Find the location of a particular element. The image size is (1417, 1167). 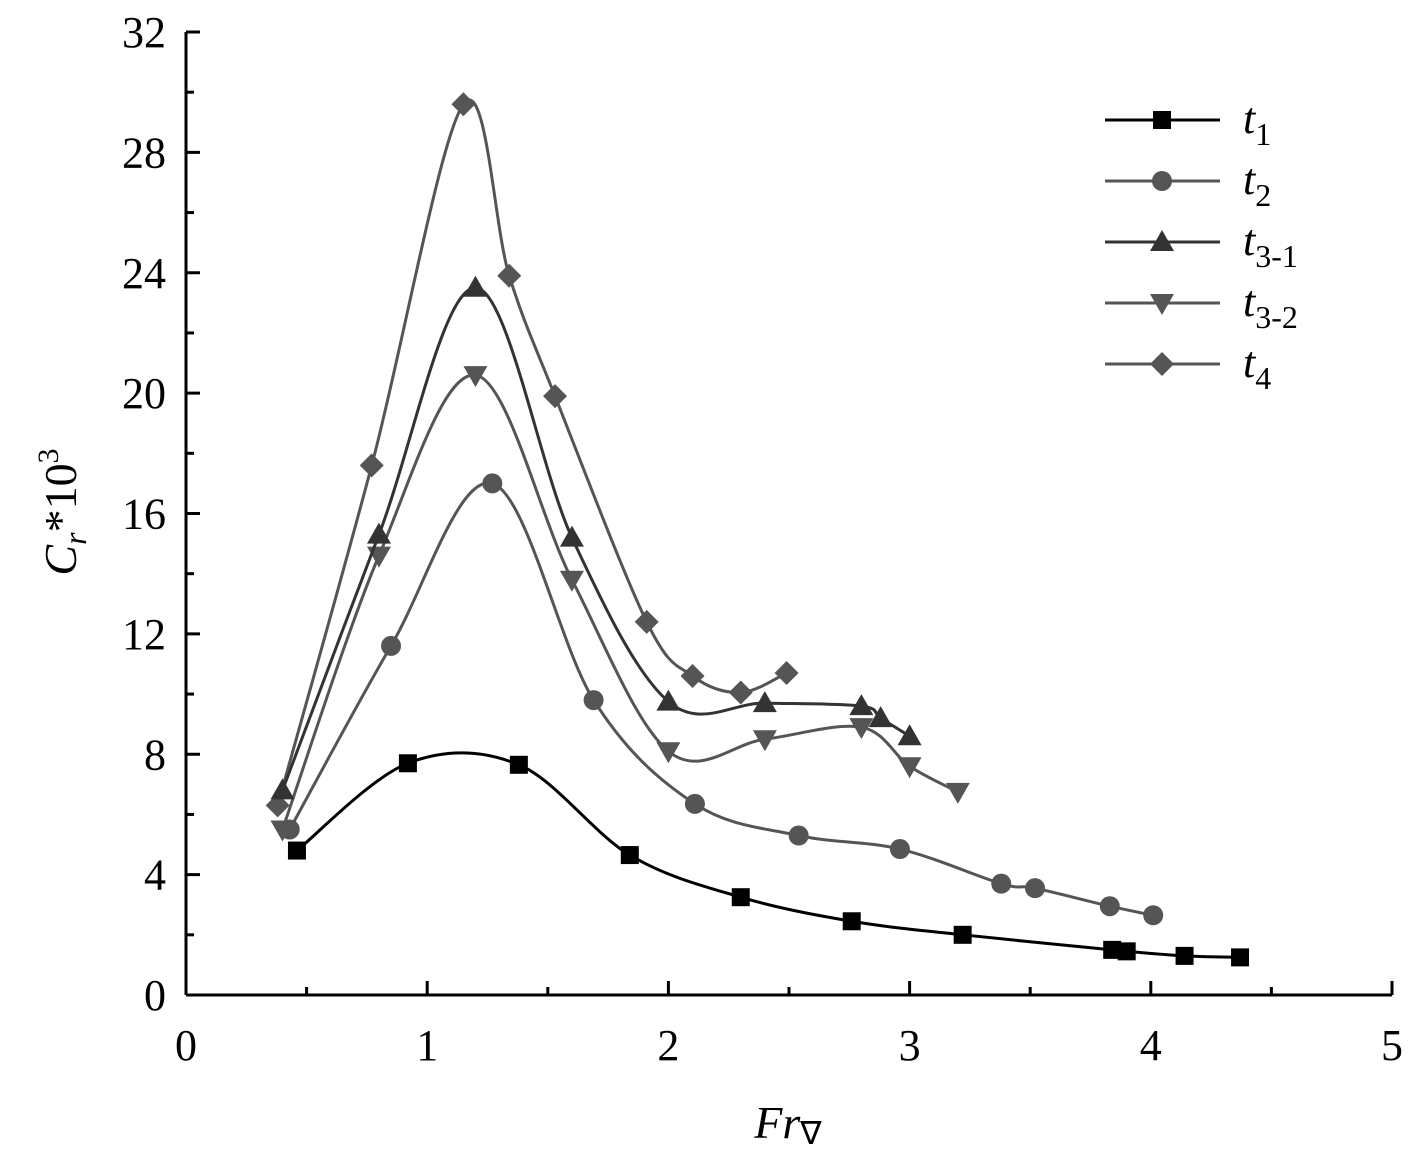

legend-label-sub: 4 is located at coordinates (1263, 378).